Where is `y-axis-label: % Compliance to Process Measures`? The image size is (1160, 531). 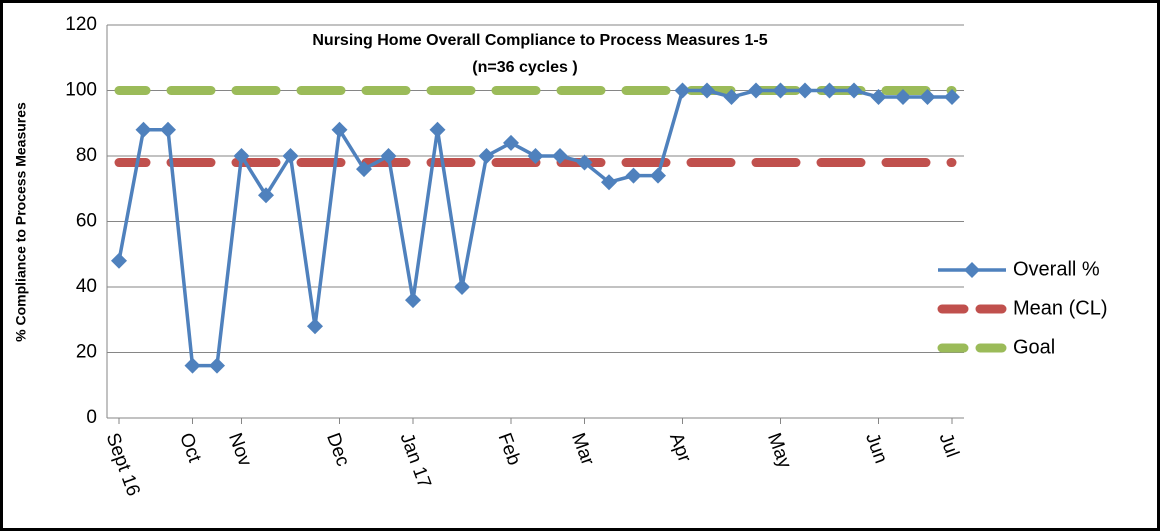
y-axis-label: % Compliance to Process Measures is located at coordinates (21, 222).